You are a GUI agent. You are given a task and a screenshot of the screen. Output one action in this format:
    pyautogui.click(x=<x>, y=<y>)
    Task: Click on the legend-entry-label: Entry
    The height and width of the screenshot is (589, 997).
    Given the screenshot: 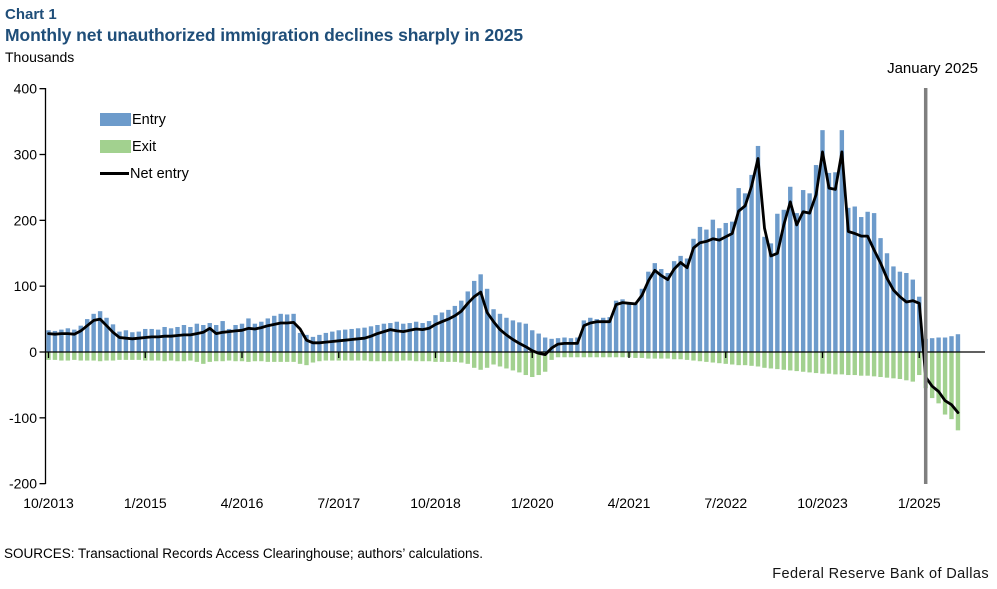 What is the action you would take?
    pyautogui.click(x=149, y=119)
    